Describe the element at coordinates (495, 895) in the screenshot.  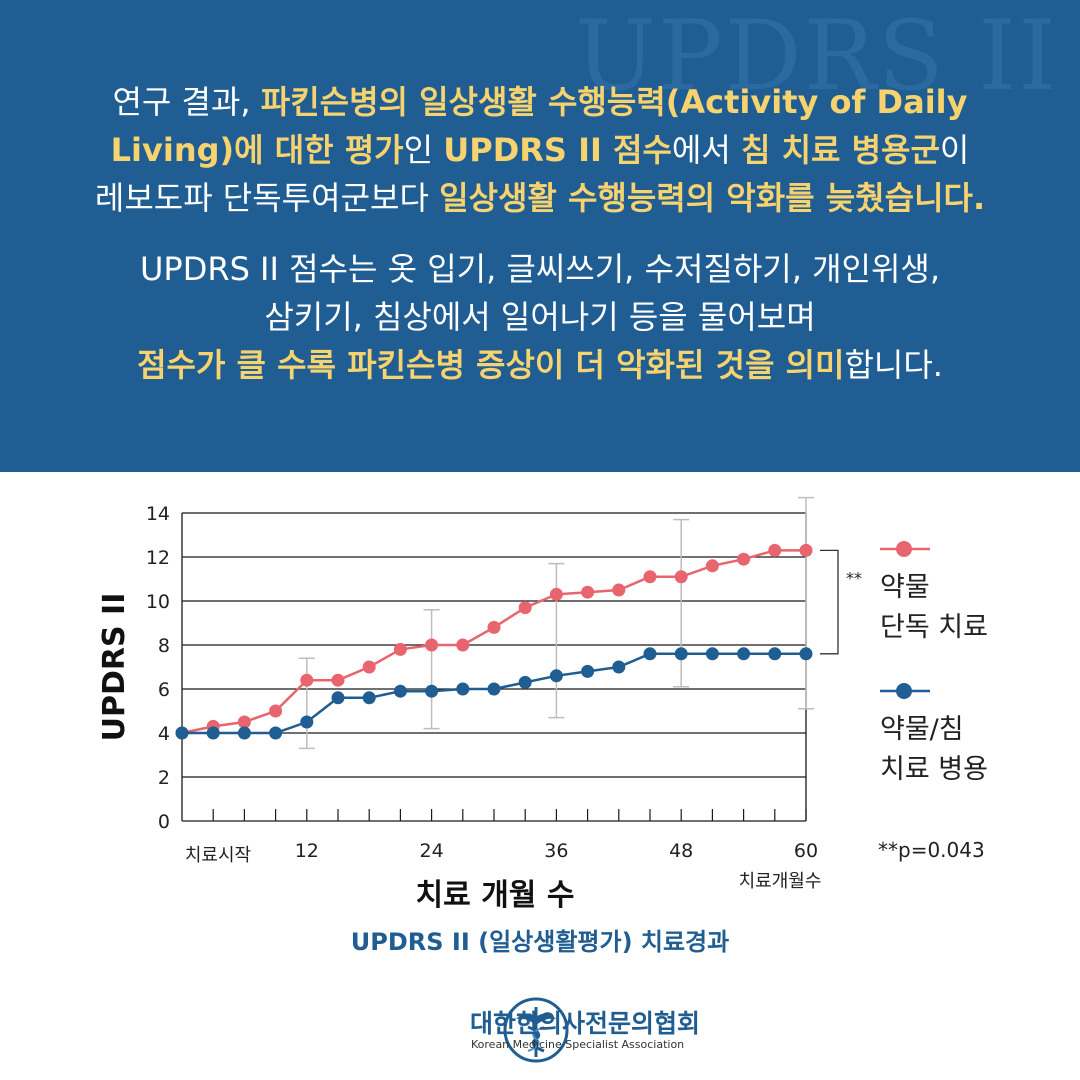
I see `x-axis-title: 치료 개월 수` at that location.